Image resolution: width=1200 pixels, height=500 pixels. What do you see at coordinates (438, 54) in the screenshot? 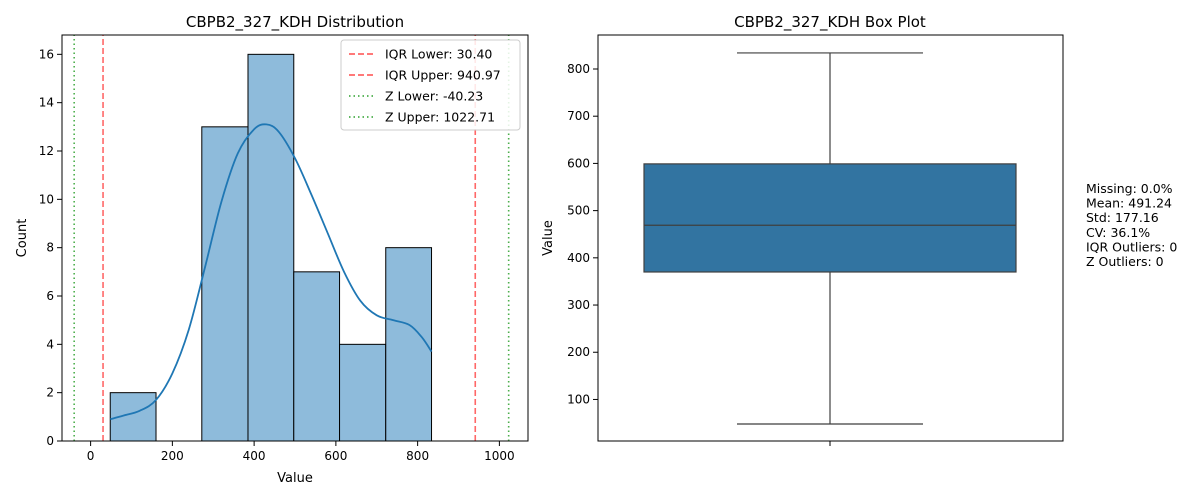
I see `legend-label: IQR Lower: 30.40` at bounding box center [438, 54].